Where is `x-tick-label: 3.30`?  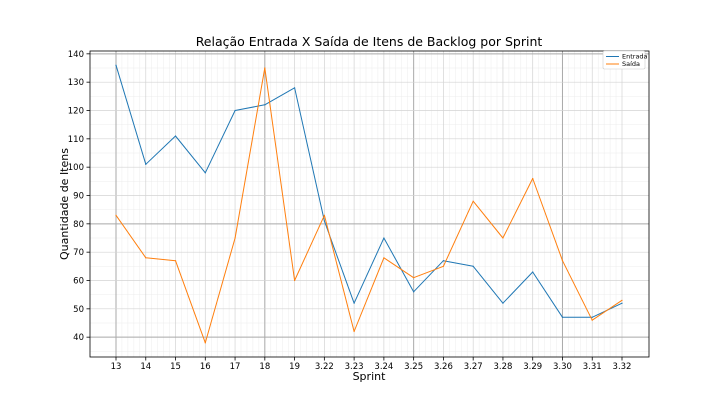 x-tick-label: 3.30 is located at coordinates (562, 367).